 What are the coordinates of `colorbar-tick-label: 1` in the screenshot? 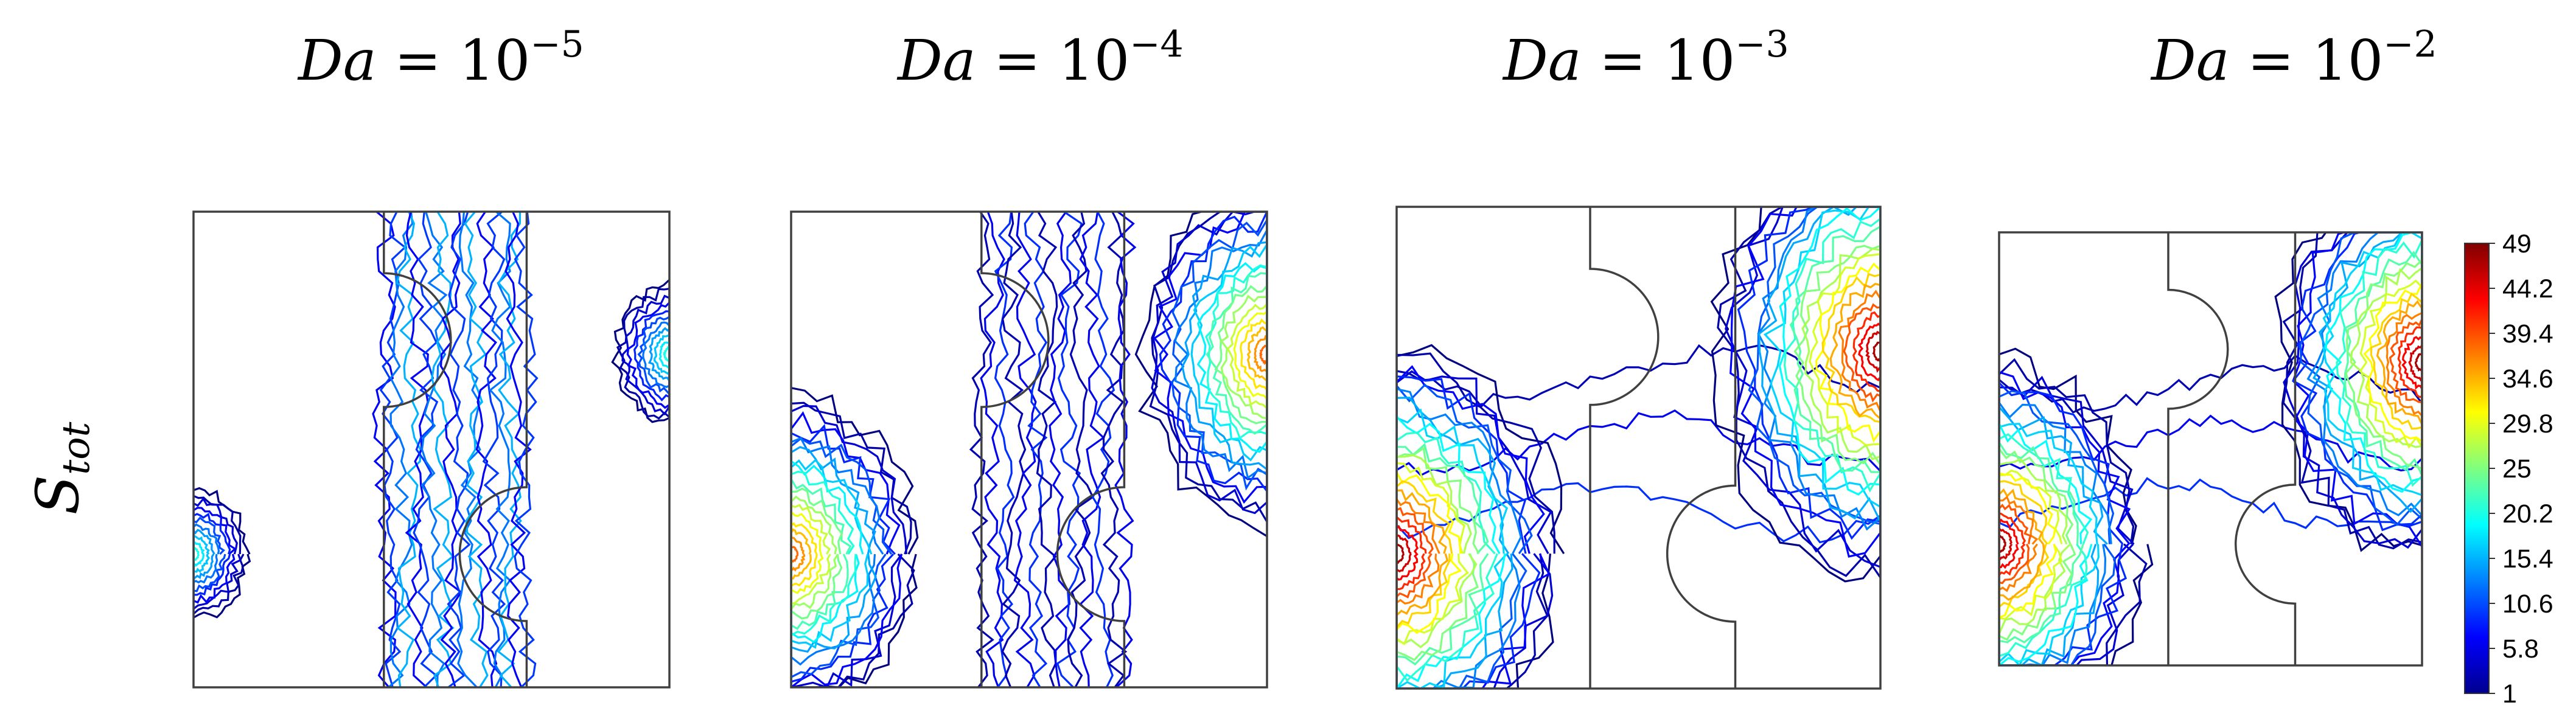 It's located at (2509, 694).